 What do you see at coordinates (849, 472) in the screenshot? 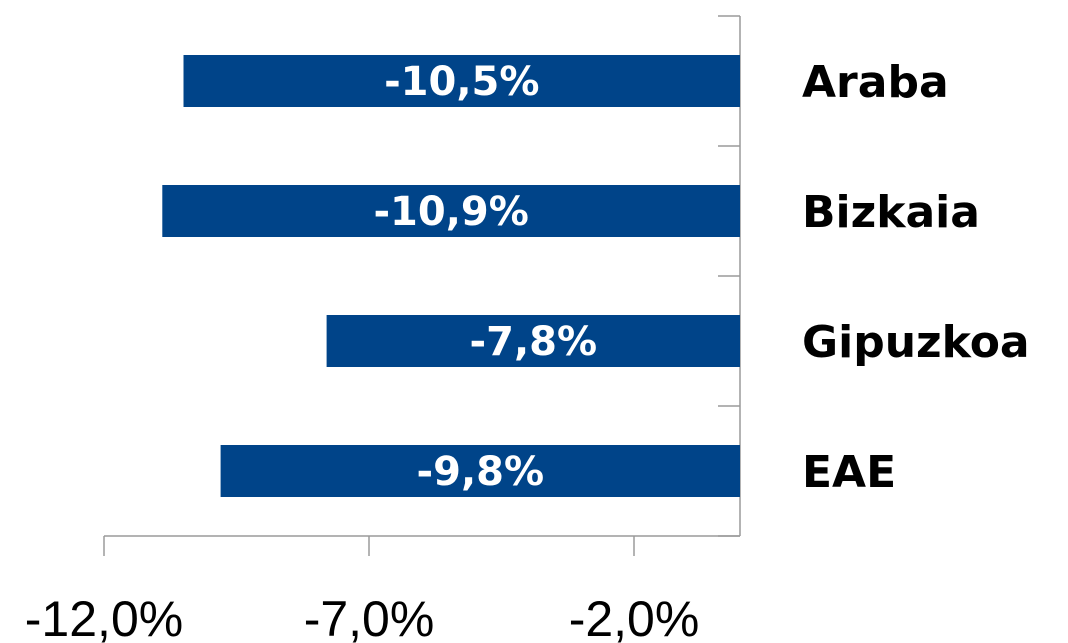
I see `category-label: EAE` at bounding box center [849, 472].